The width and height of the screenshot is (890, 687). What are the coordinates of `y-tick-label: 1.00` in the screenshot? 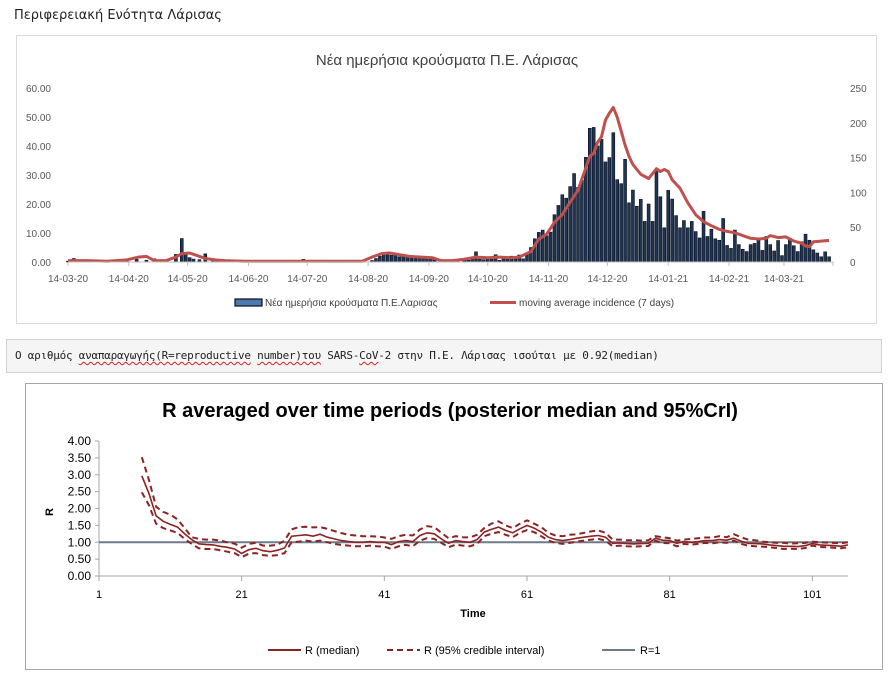 It's located at (80, 542).